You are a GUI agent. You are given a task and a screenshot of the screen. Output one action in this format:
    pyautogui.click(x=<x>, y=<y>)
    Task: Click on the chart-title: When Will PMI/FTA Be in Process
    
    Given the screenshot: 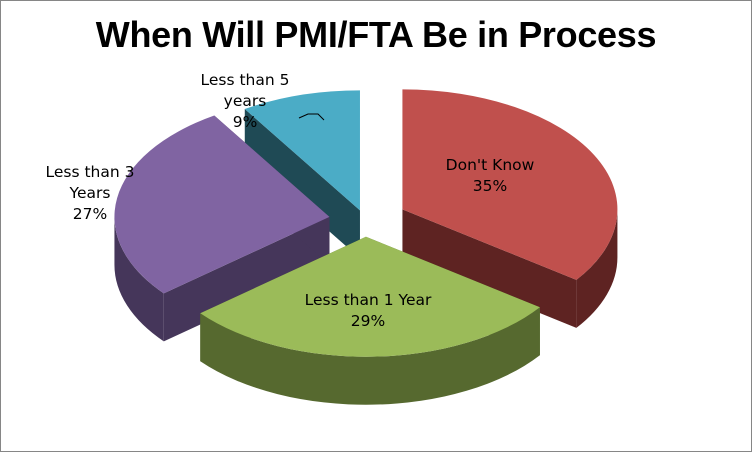 What is the action you would take?
    pyautogui.click(x=376, y=34)
    